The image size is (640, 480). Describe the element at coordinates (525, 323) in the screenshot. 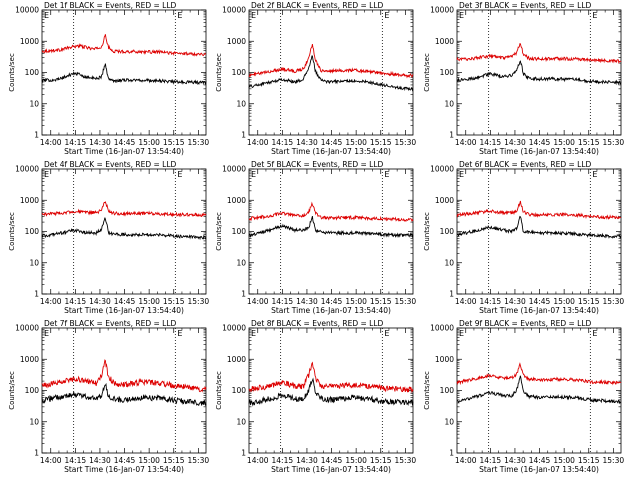

I see `panel-title: Det 9f BLACK = Events, RED = LLD` at that location.